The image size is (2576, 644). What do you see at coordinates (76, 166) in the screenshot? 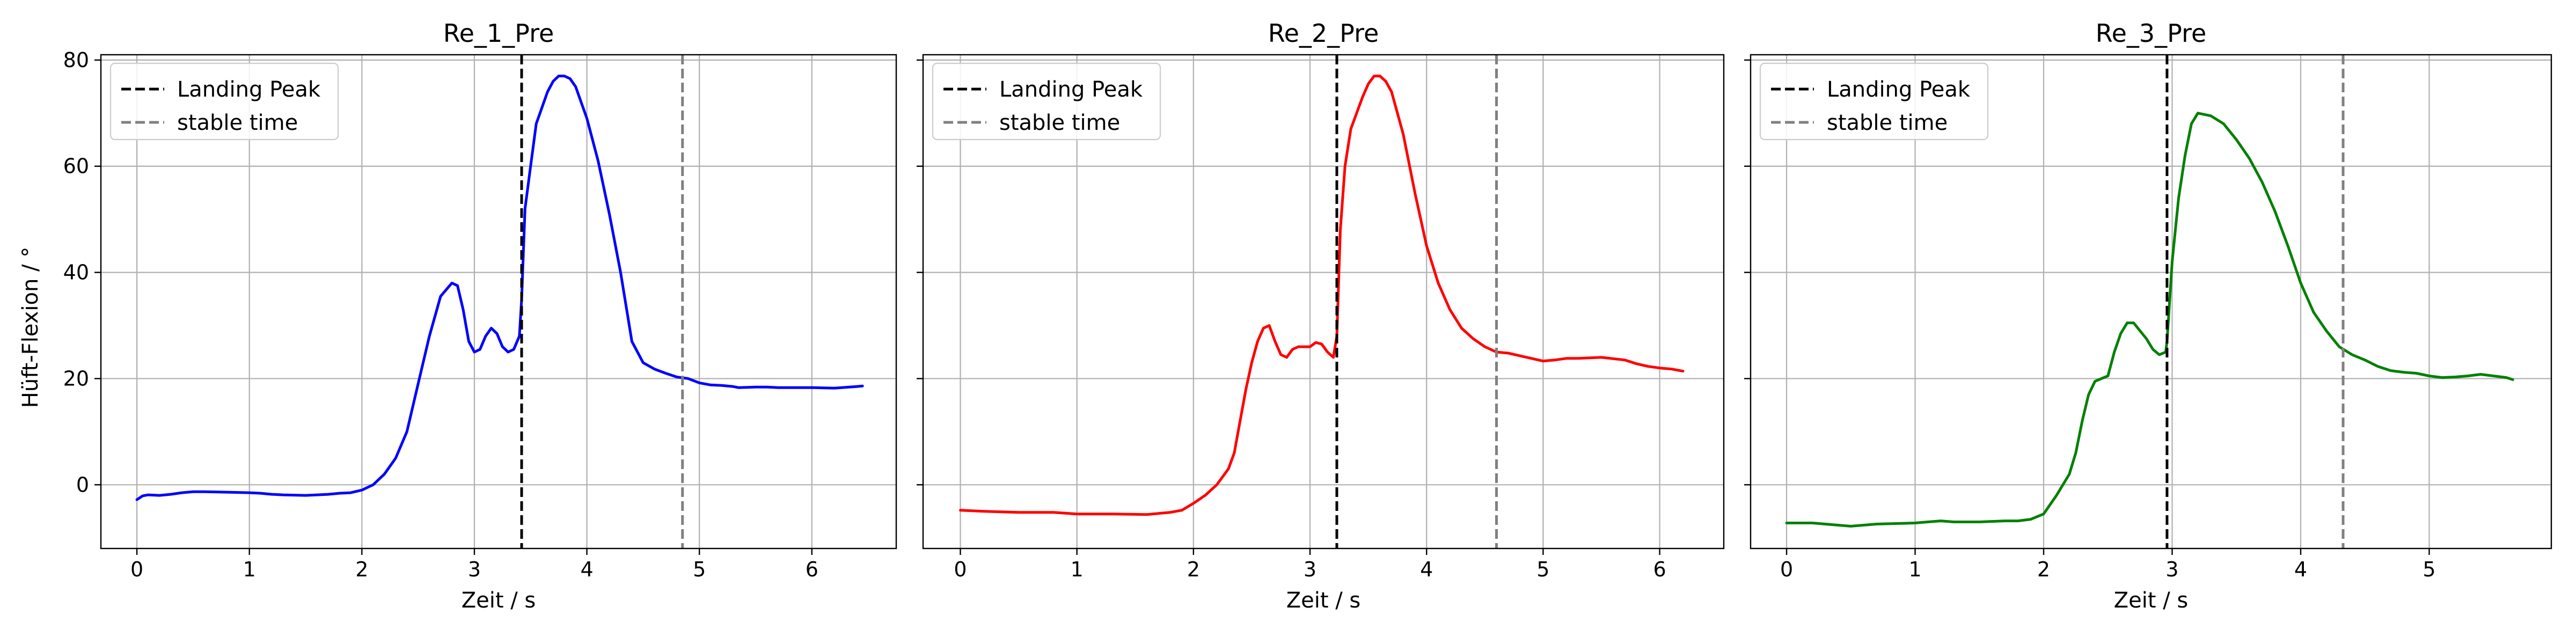
I see `y-tick-label: 60` at bounding box center [76, 166].